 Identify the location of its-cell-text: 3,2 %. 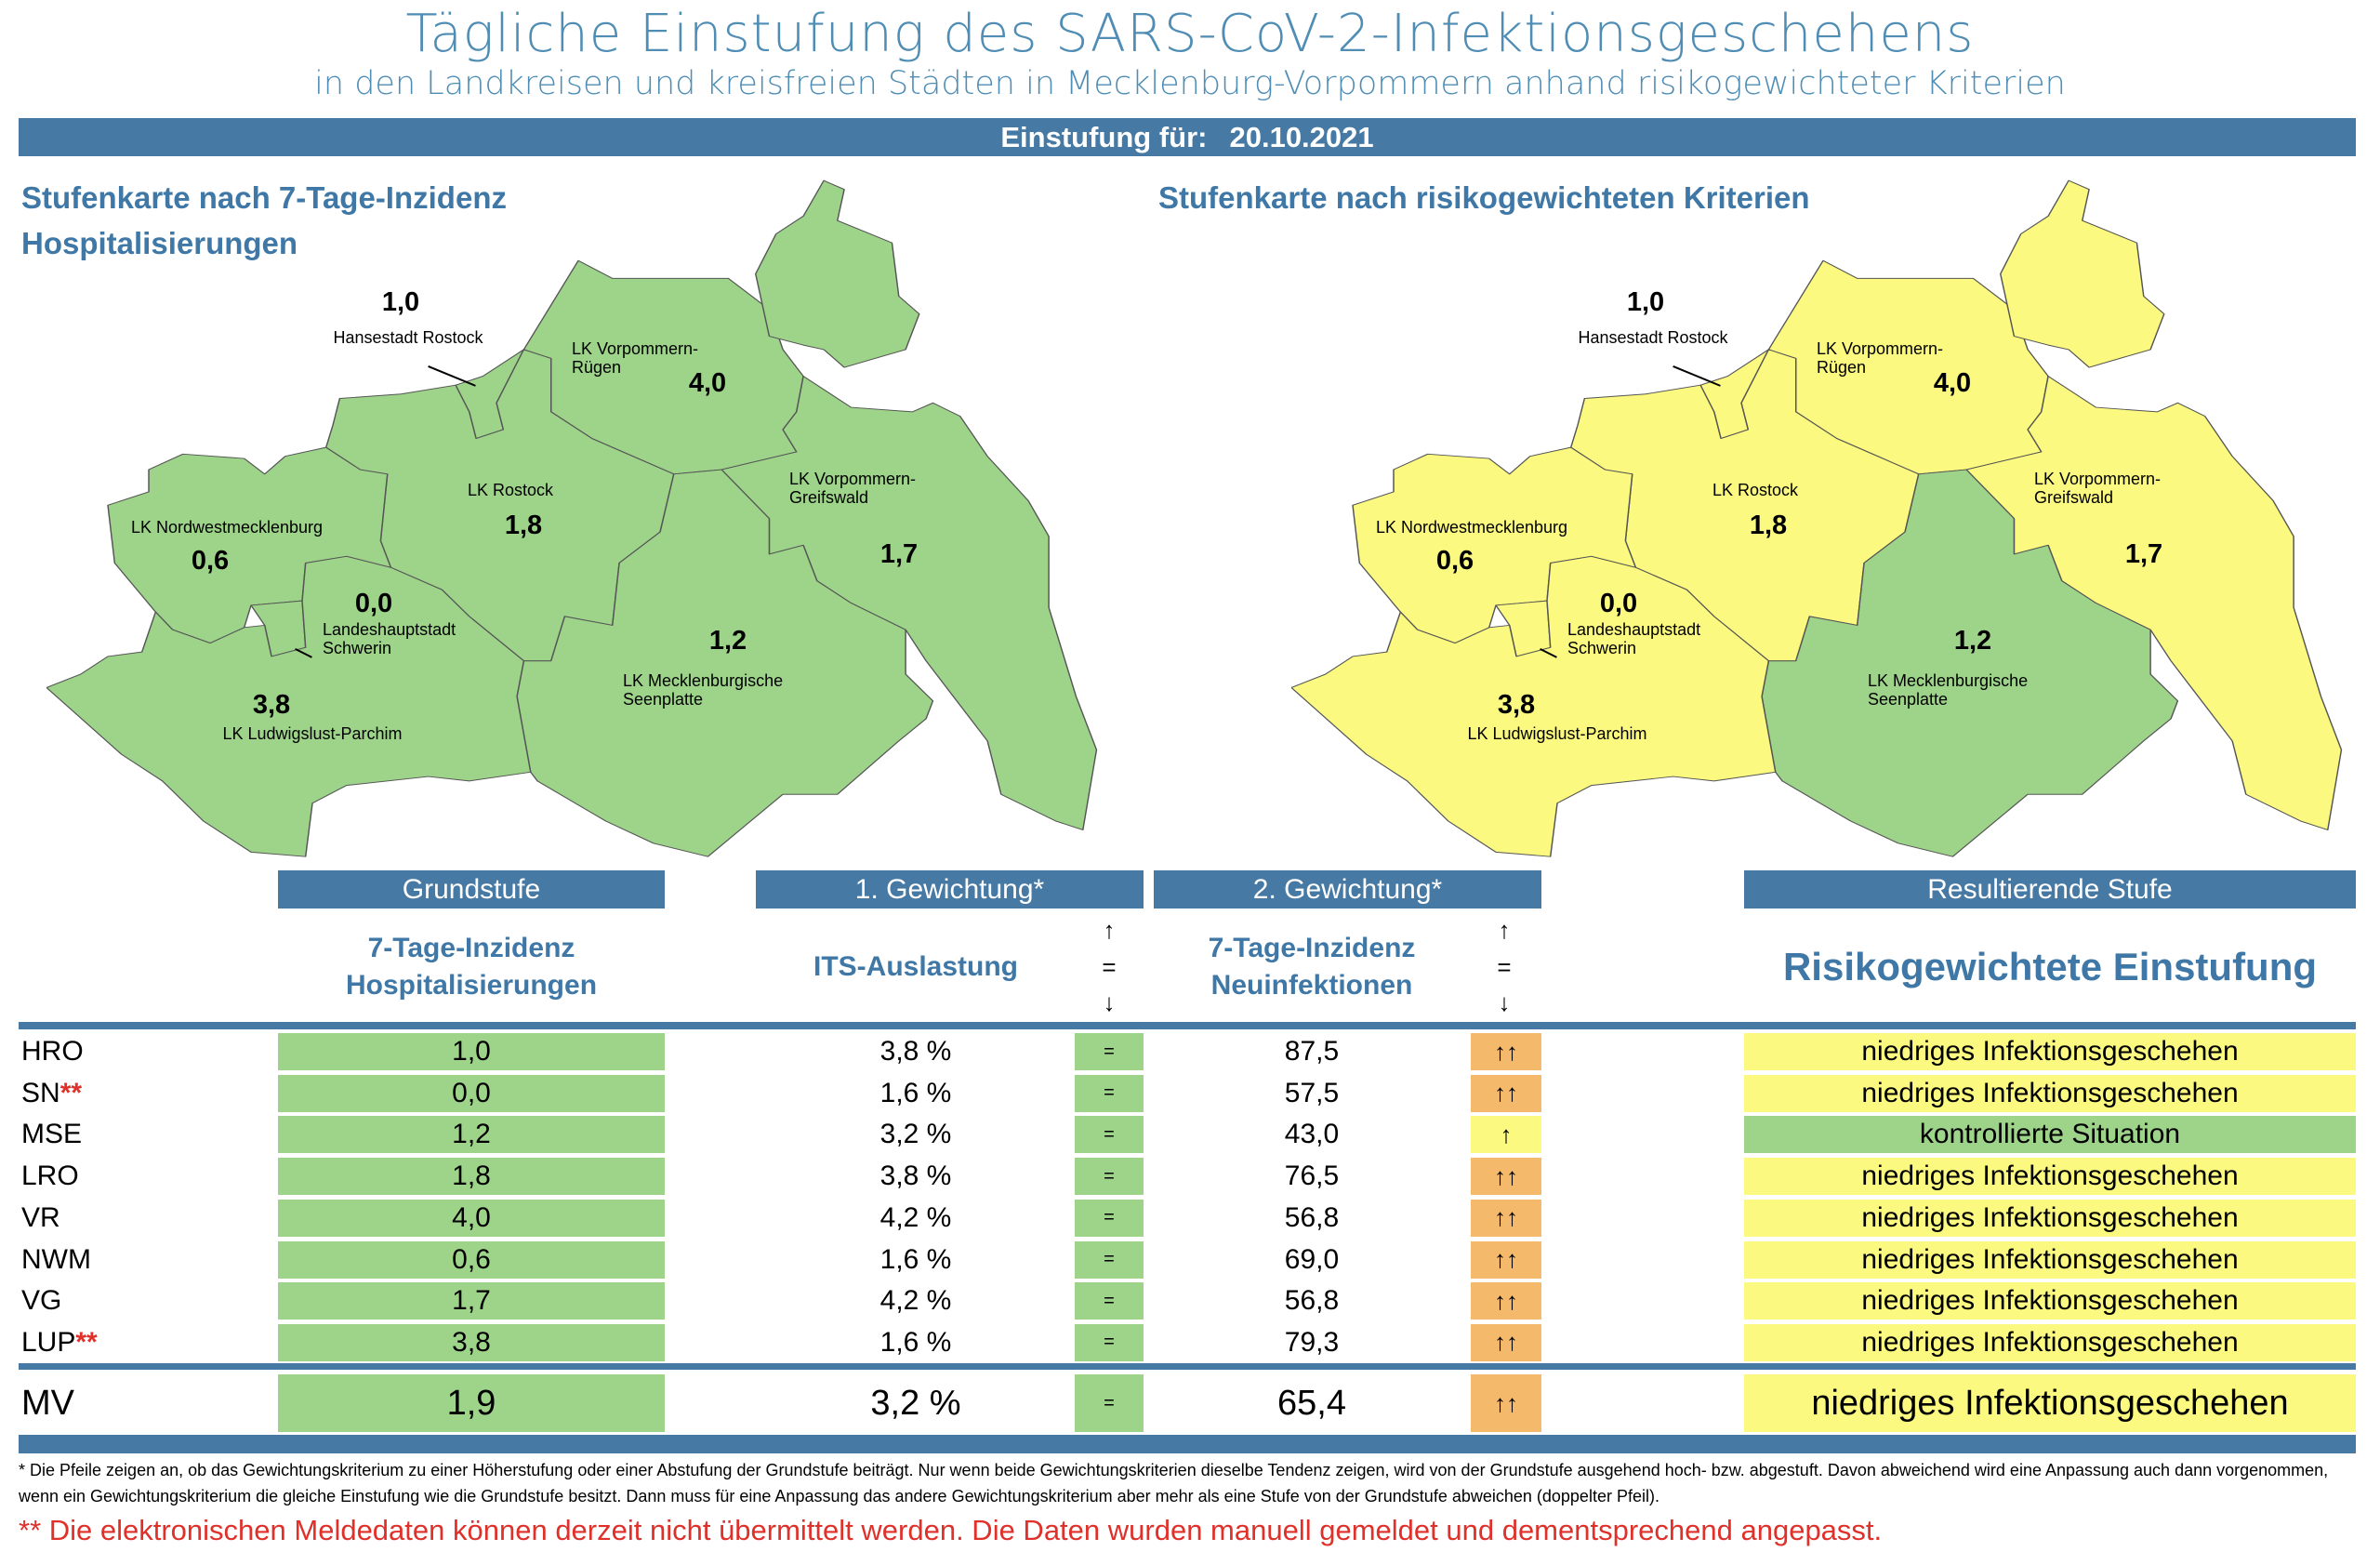
(915, 1134).